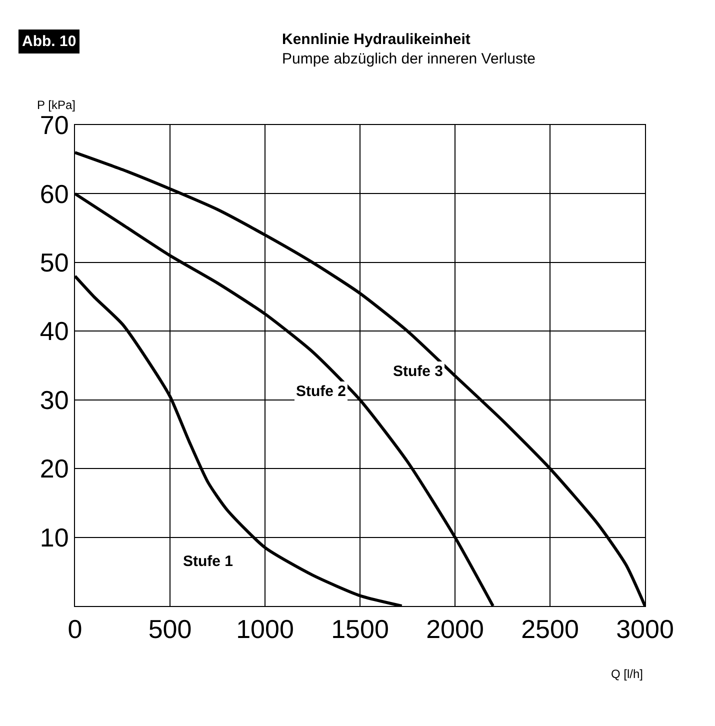 The width and height of the screenshot is (715, 726). What do you see at coordinates (170, 629) in the screenshot?
I see `x-tick-label: 500` at bounding box center [170, 629].